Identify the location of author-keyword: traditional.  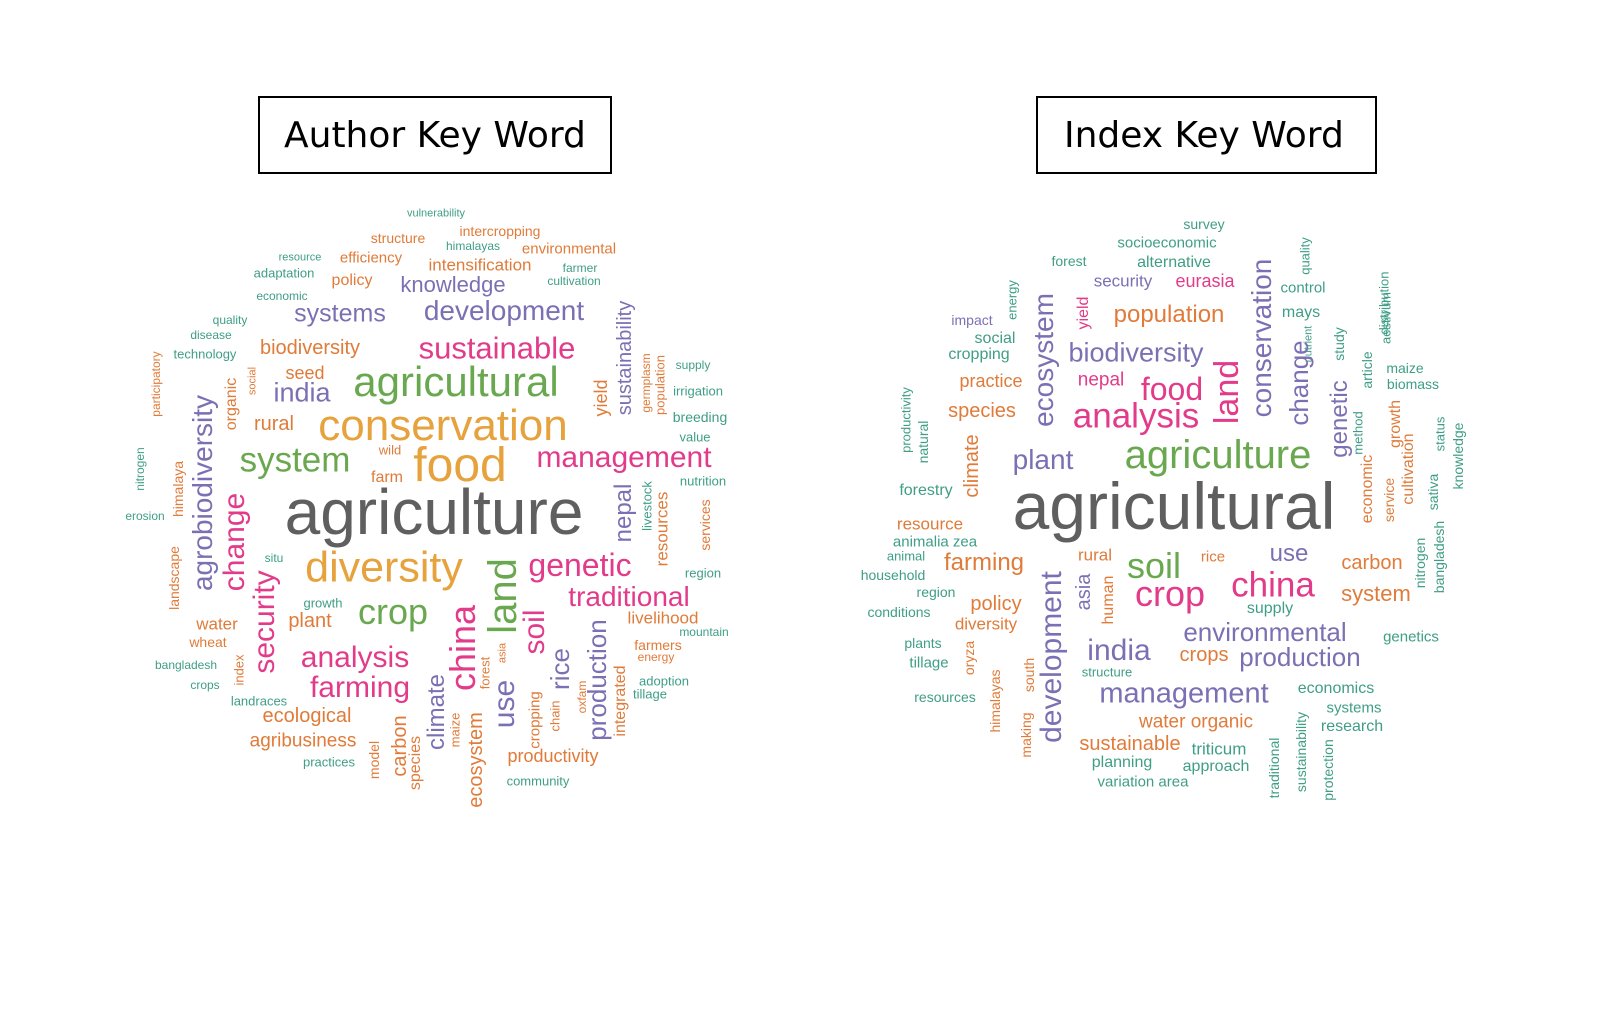
(629, 596).